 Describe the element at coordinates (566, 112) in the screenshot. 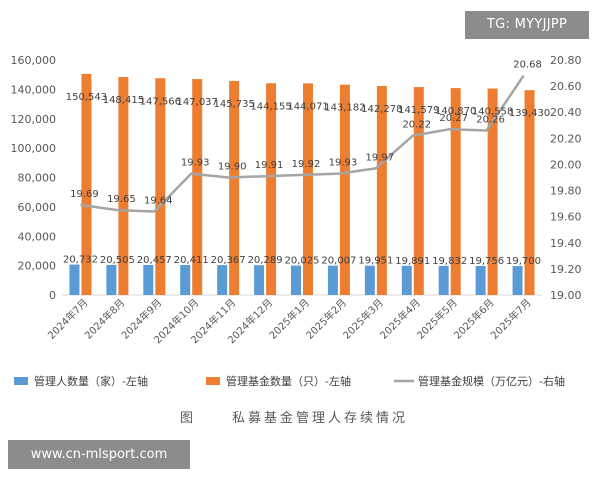

I see `y-right-tick-label: 20.40` at that location.